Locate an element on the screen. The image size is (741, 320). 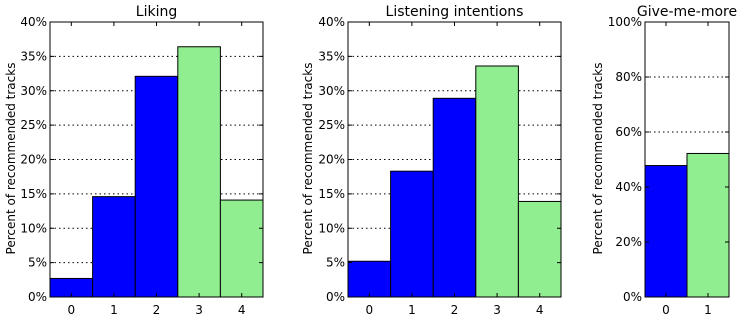
y-tick-label: 80% is located at coordinates (628, 77).